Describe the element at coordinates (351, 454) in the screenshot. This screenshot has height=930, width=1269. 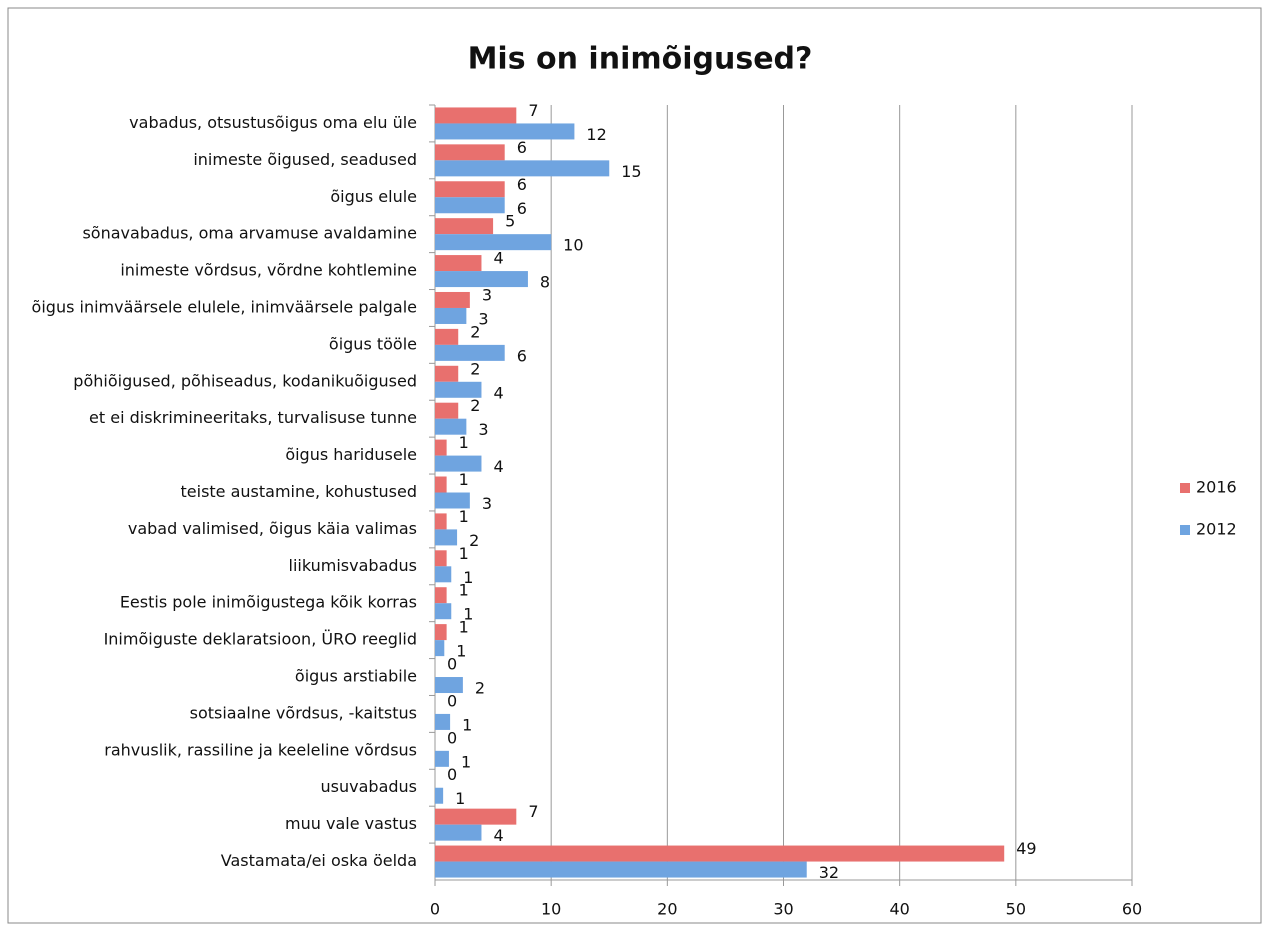
I see `y-tick-label: õigus haridusele` at that location.